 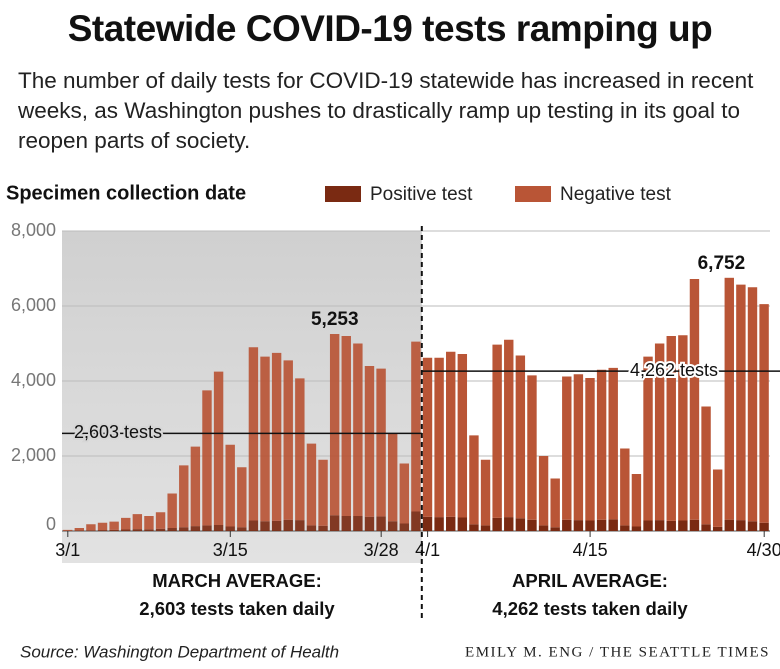 I want to click on average-label: 4,262 tests, so click(x=674, y=370).